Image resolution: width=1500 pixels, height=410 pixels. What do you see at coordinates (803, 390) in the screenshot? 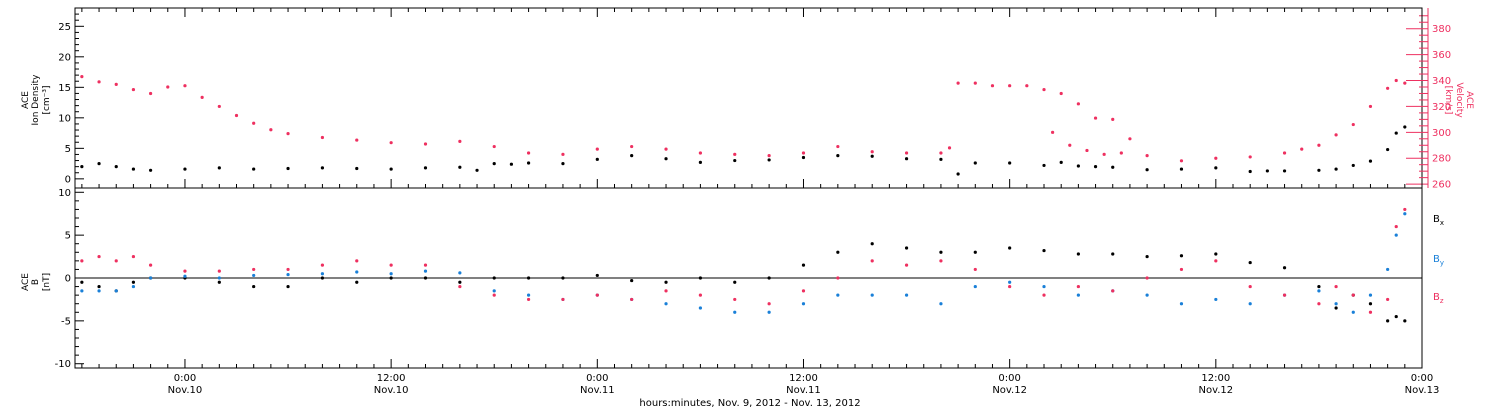
I see `x-tick-sublabel: Nov.11` at bounding box center [803, 390].